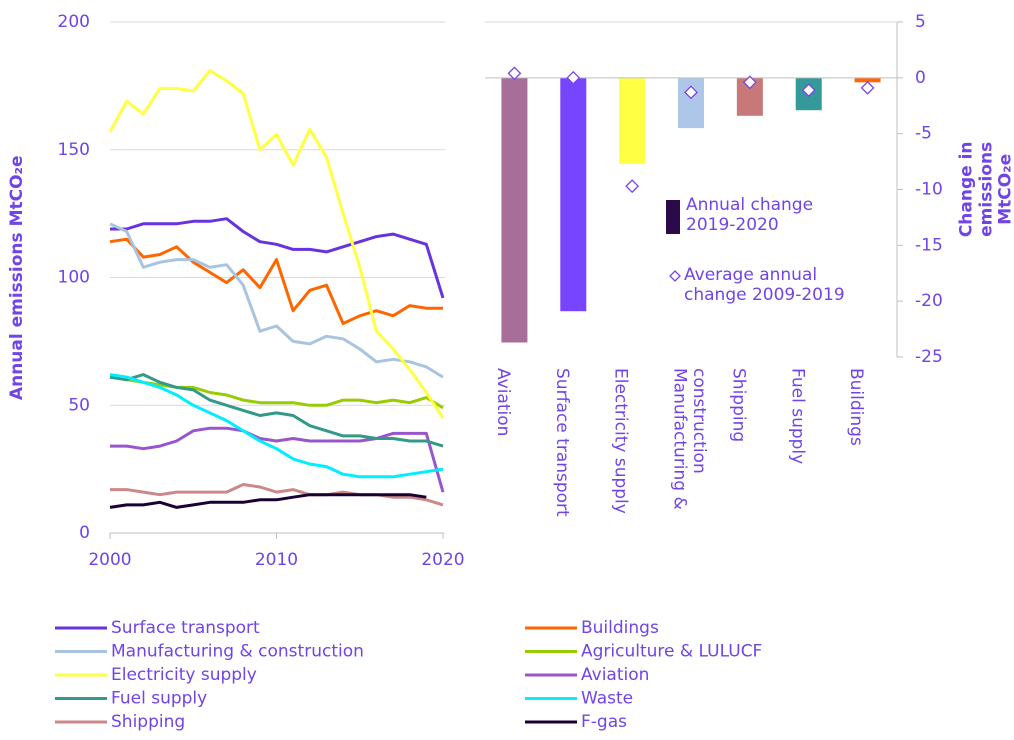 Image resolution: width=1014 pixels, height=740 pixels. Describe the element at coordinates (797, 416) in the screenshot. I see `x-tick-label: Fuel supply` at that location.